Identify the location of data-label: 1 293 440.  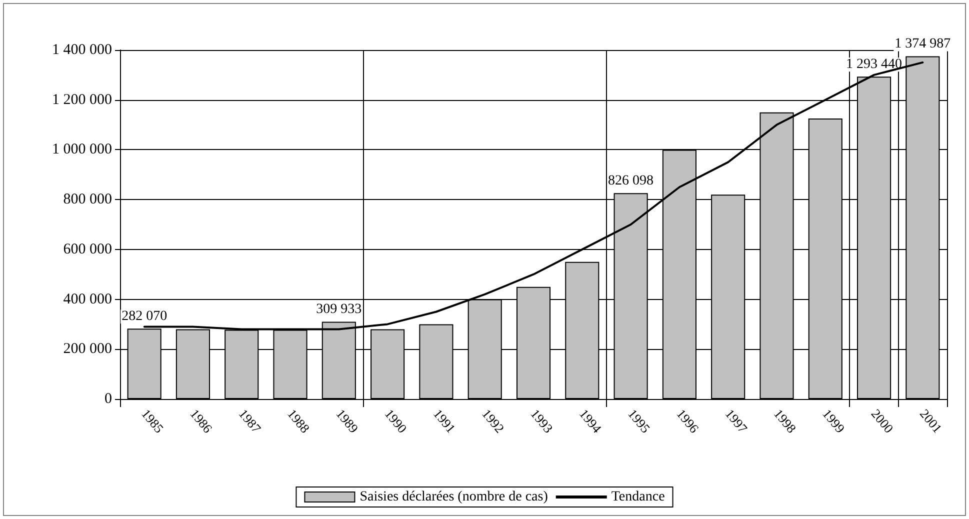
(874, 64).